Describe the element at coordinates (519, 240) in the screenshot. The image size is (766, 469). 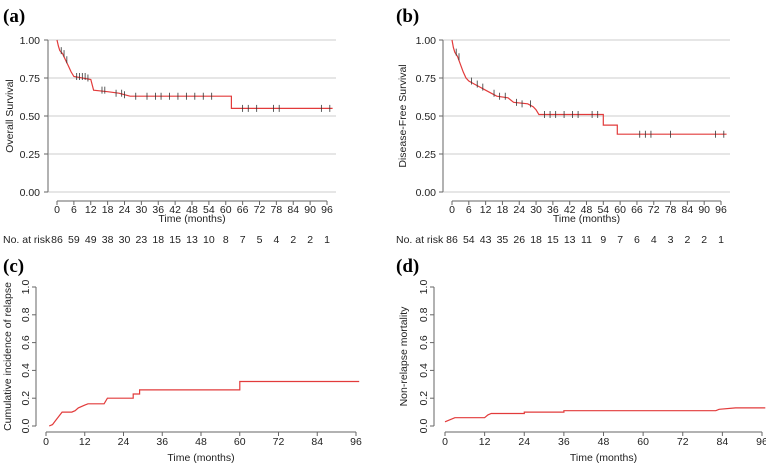
I see `at-risk-count: 26` at that location.